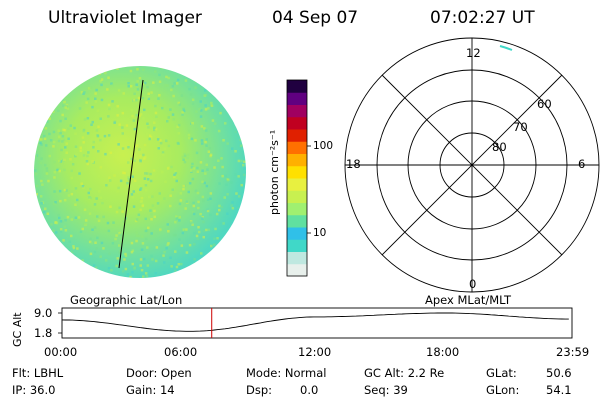 The image size is (600, 400). What do you see at coordinates (259, 390) in the screenshot?
I see `status-dsp-label: Dsp:` at bounding box center [259, 390].